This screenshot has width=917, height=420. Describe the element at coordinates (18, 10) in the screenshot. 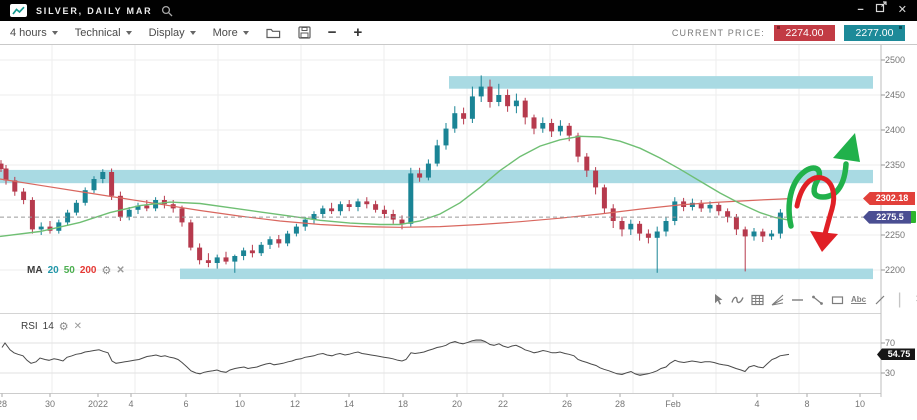

I see `app-logo-icon` at that location.